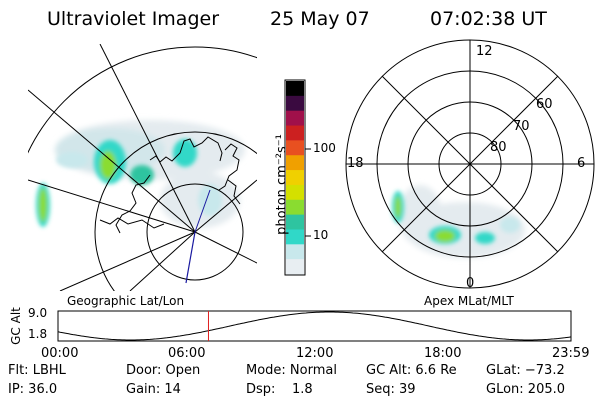 This screenshot has width=600, height=400. I want to click on colorbar-tick-100: 100, so click(324, 148).